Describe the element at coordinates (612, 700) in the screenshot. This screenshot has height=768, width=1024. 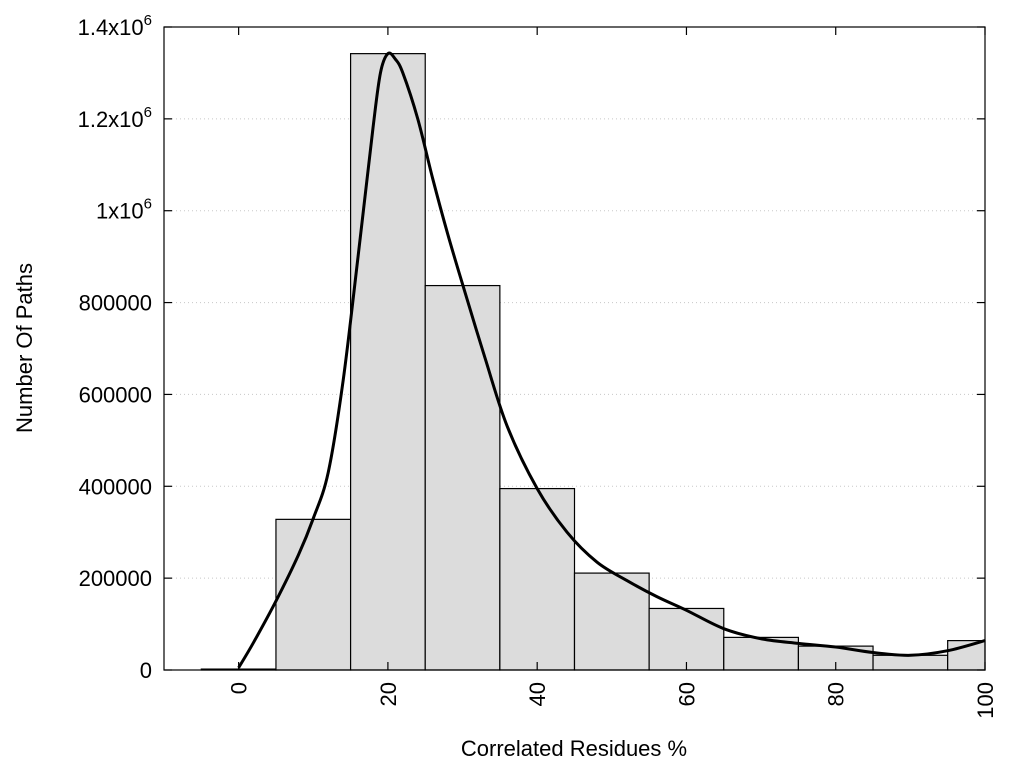
I see `x-tick-labels: 0 20 40 60 80 100` at that location.